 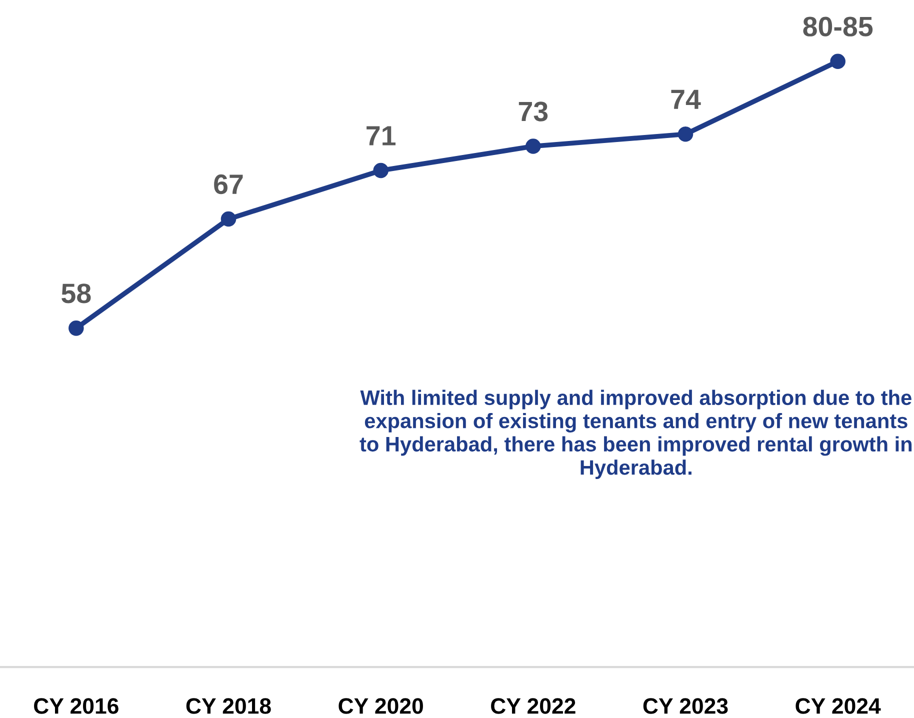 I want to click on x-tick-label: CY 2016, so click(x=76, y=706).